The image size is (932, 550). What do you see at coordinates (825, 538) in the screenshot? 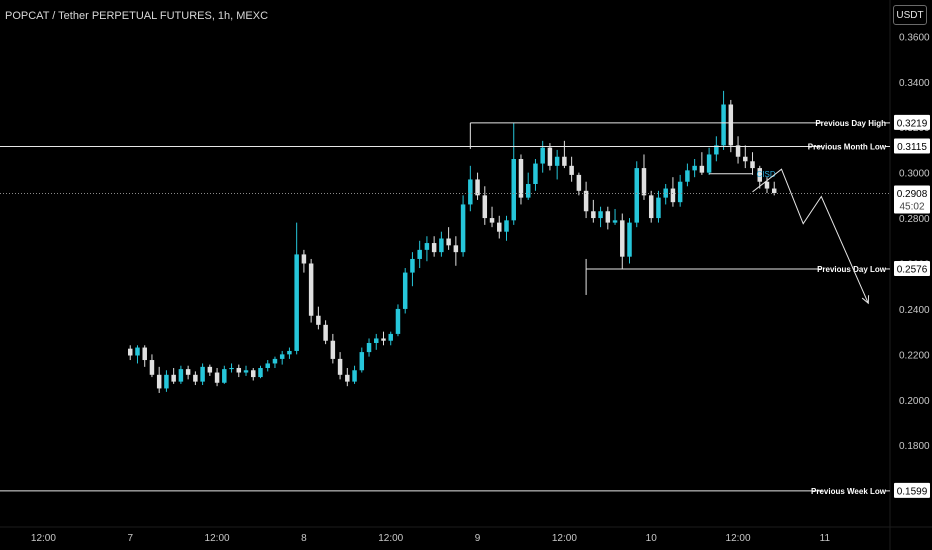
I see `time-tick-label: 11` at bounding box center [825, 538].